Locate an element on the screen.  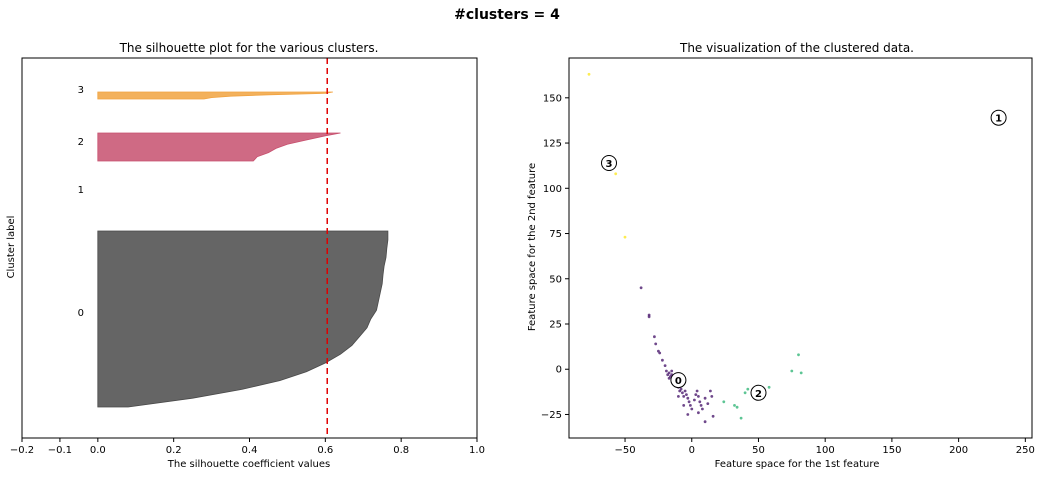
scatter-xtick-label: 50 is located at coordinates (758, 450).